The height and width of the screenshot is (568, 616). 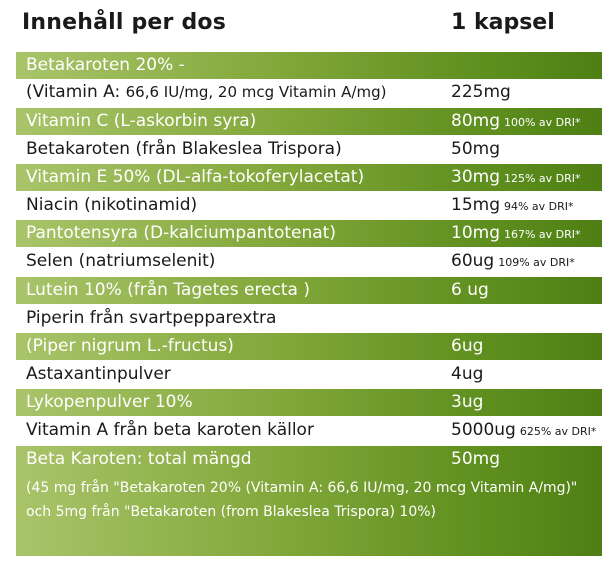 I want to click on row-amount: 15mg 94% av DRI*, so click(x=512, y=205).